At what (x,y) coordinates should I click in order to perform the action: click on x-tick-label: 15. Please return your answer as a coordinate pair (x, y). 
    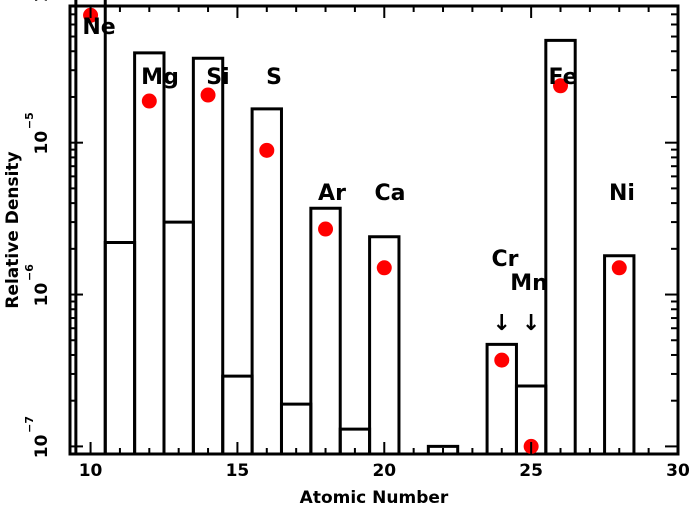
    Looking at the image, I should click on (238, 471).